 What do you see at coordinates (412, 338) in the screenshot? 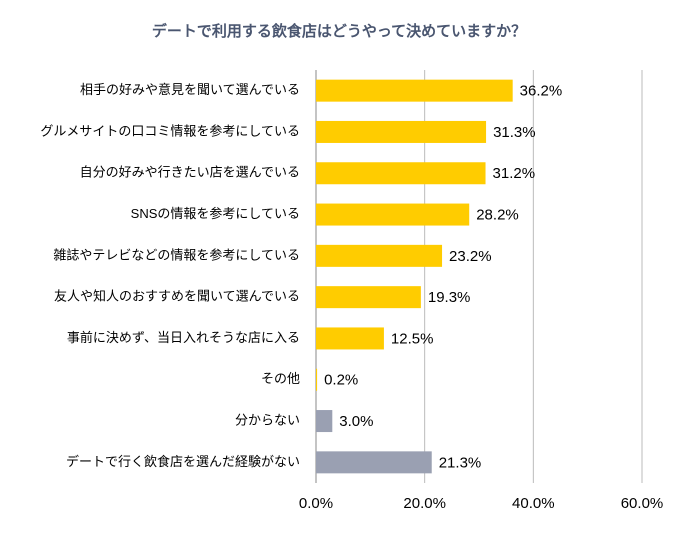
I see `value-label: 12.5%` at bounding box center [412, 338].